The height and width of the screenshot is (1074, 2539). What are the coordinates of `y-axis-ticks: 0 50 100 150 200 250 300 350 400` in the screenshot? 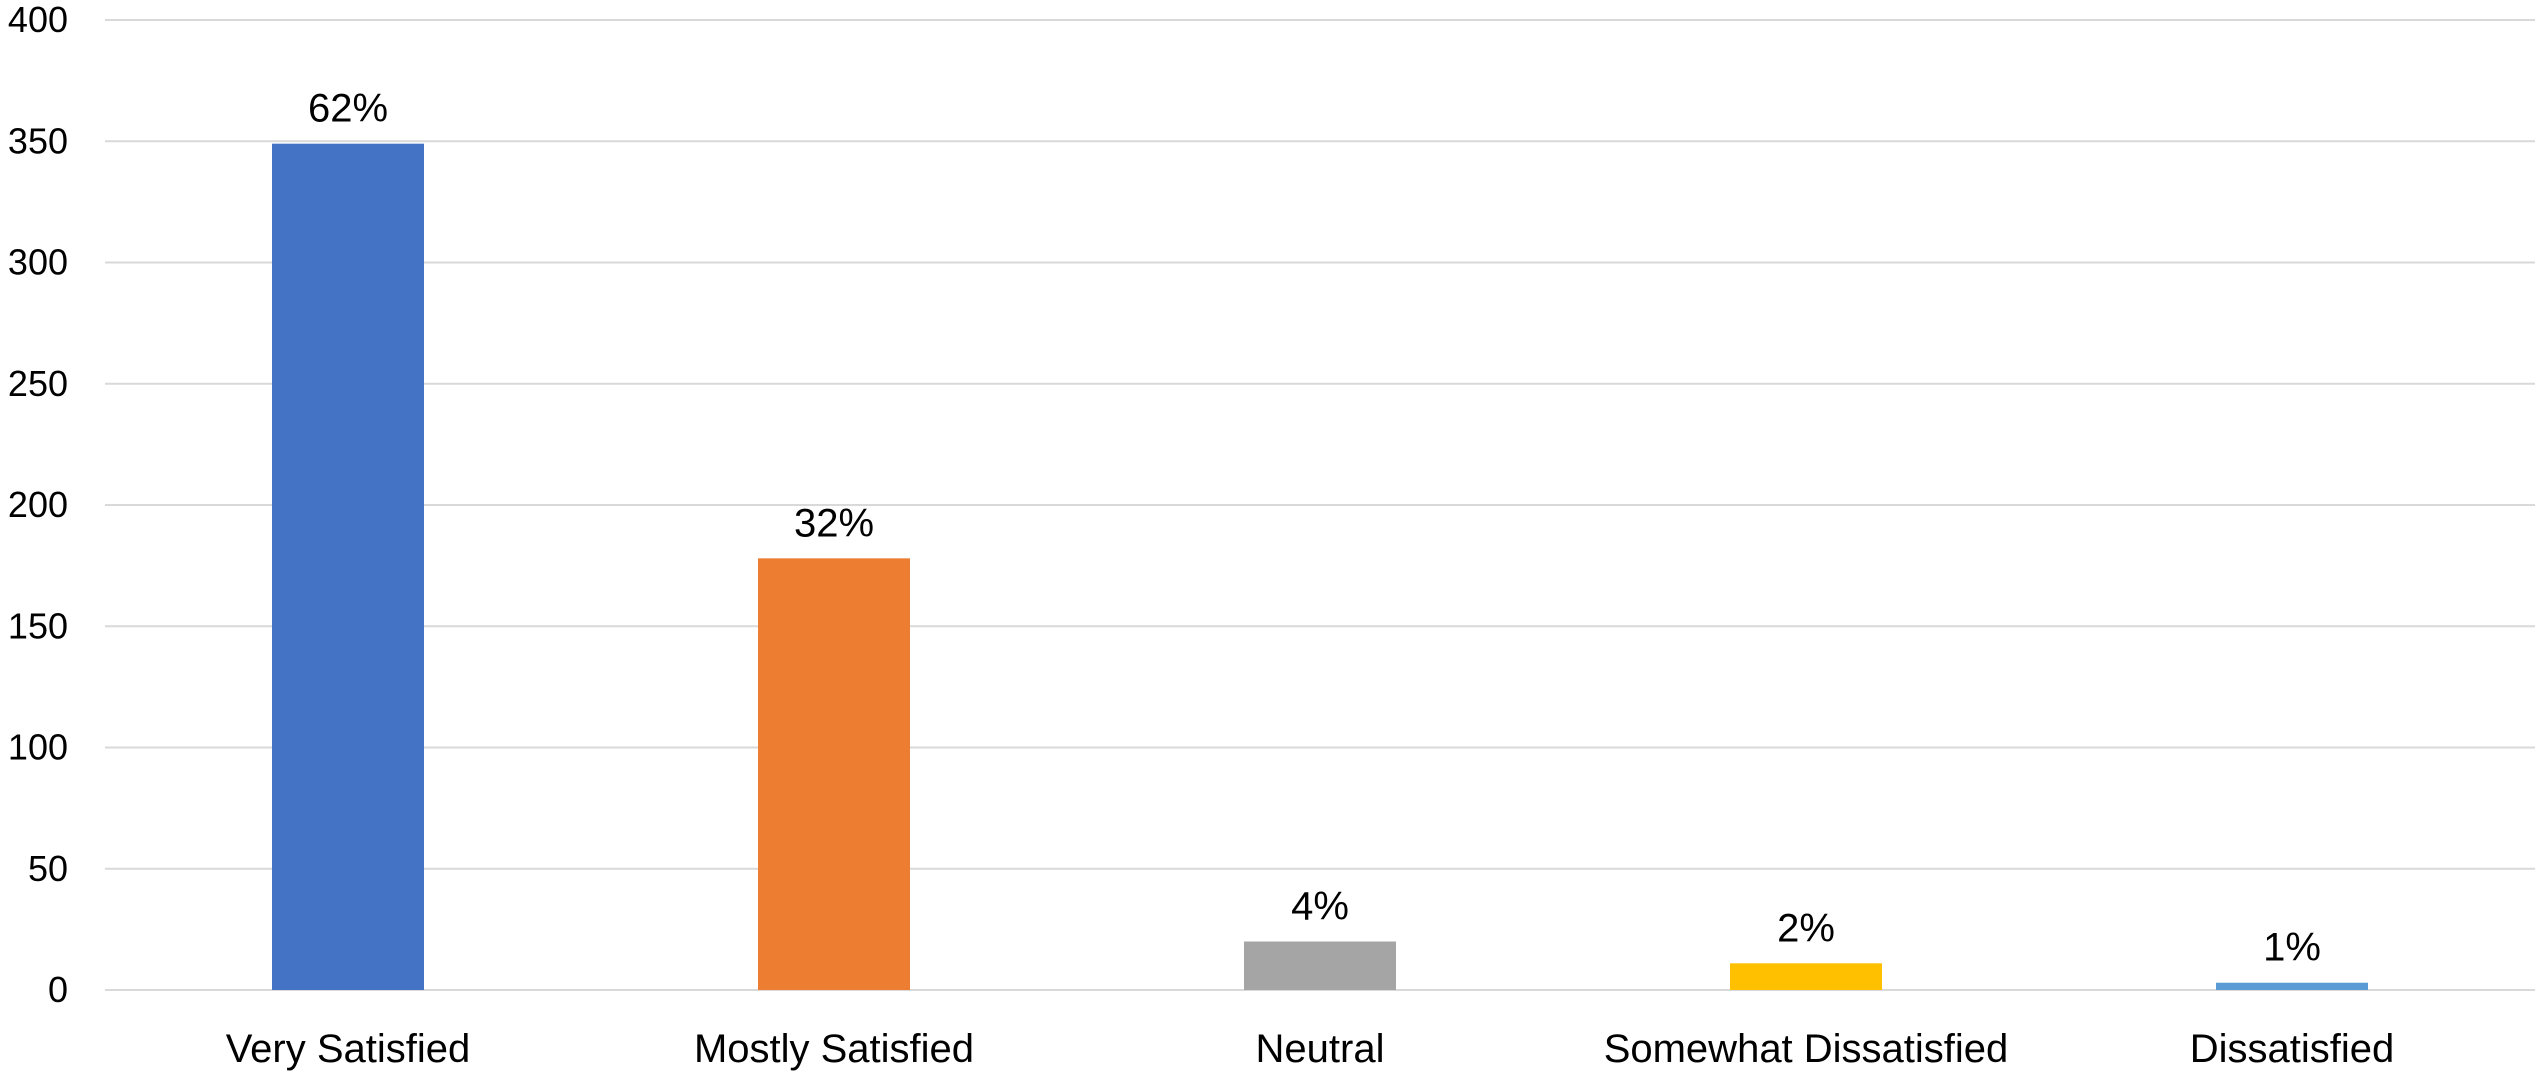 It's located at (38, 505).